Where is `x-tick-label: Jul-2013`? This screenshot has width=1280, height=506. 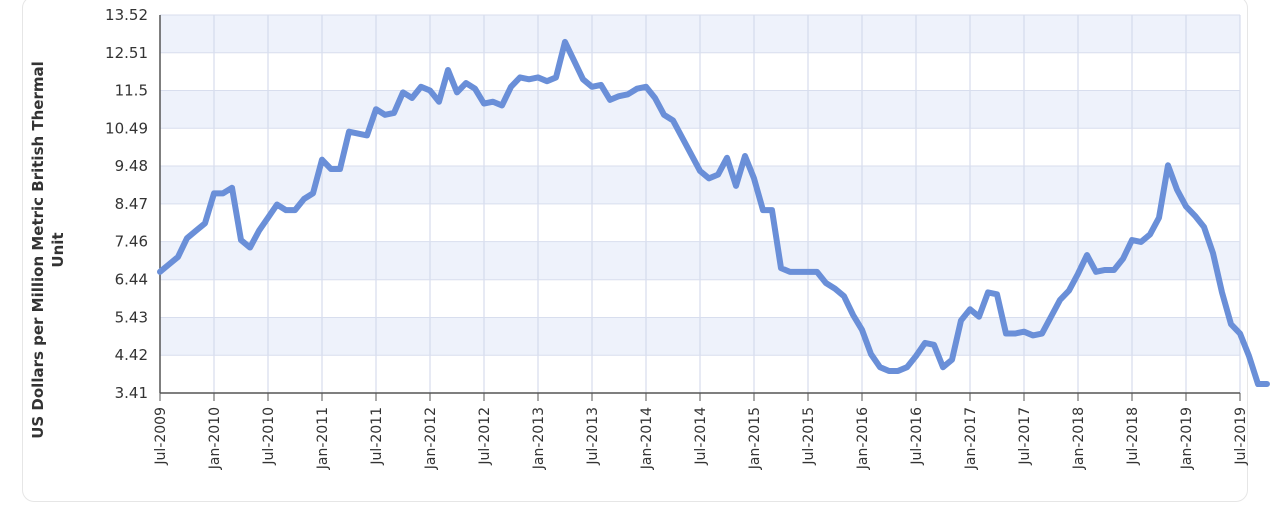
x-tick-label: Jul-2013 is located at coordinates (593, 436).